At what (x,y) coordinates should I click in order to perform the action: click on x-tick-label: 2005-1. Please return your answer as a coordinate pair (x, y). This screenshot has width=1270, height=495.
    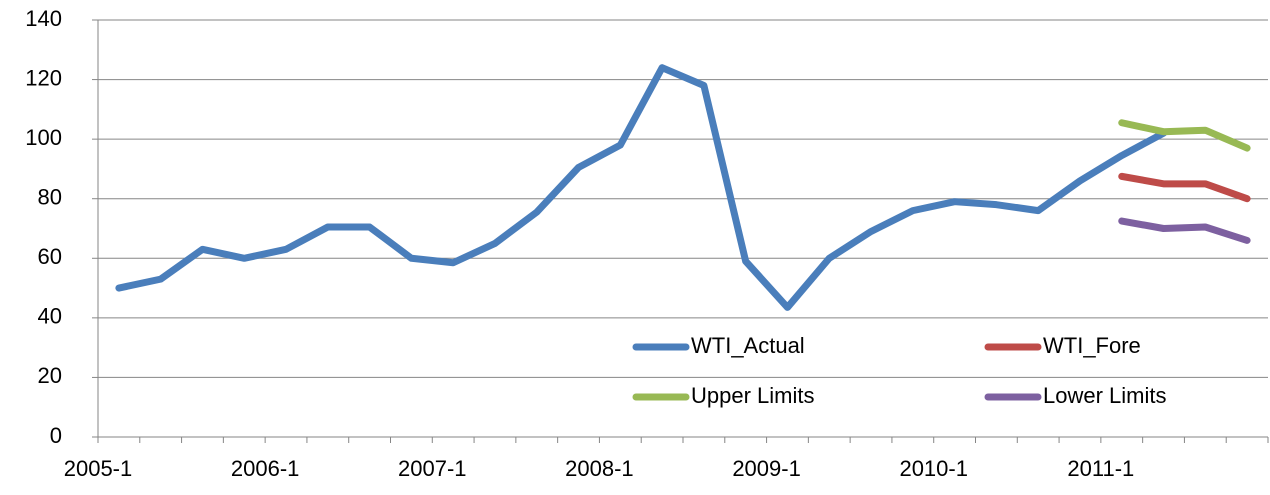
    Looking at the image, I should click on (98, 468).